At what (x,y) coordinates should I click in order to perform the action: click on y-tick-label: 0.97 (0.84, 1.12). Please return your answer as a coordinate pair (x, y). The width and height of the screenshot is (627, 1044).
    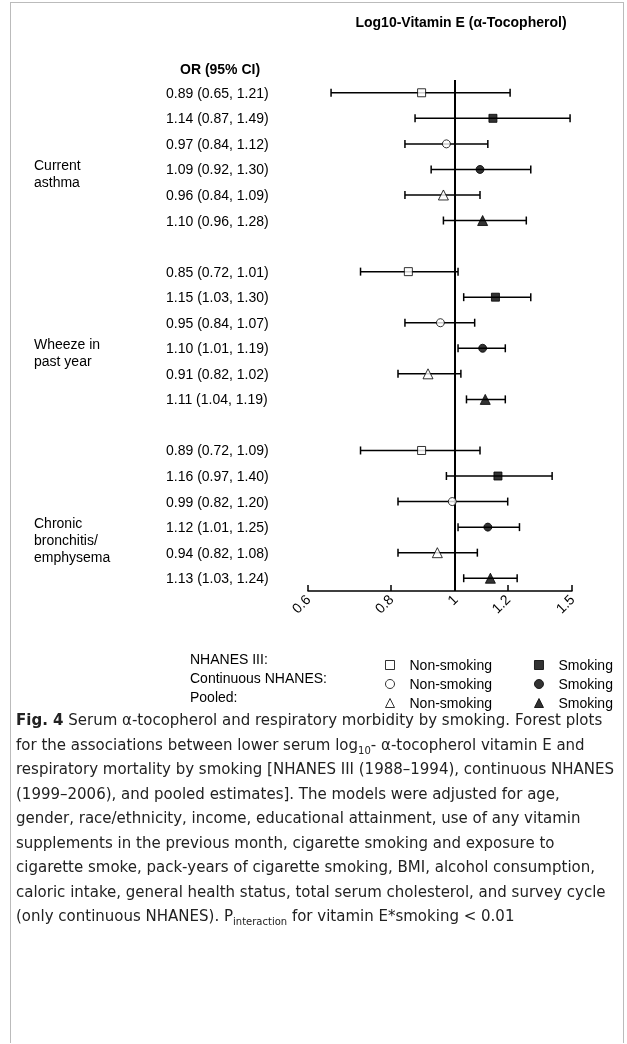
    Looking at the image, I should click on (217, 143).